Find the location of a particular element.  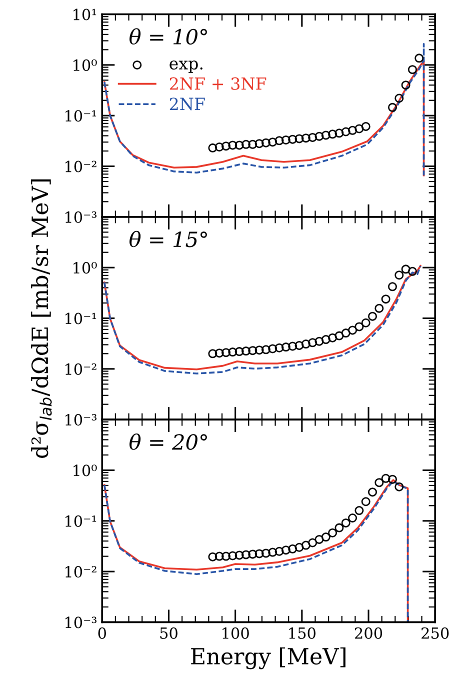

legend-label: 2NF + 3NF is located at coordinates (218, 83).